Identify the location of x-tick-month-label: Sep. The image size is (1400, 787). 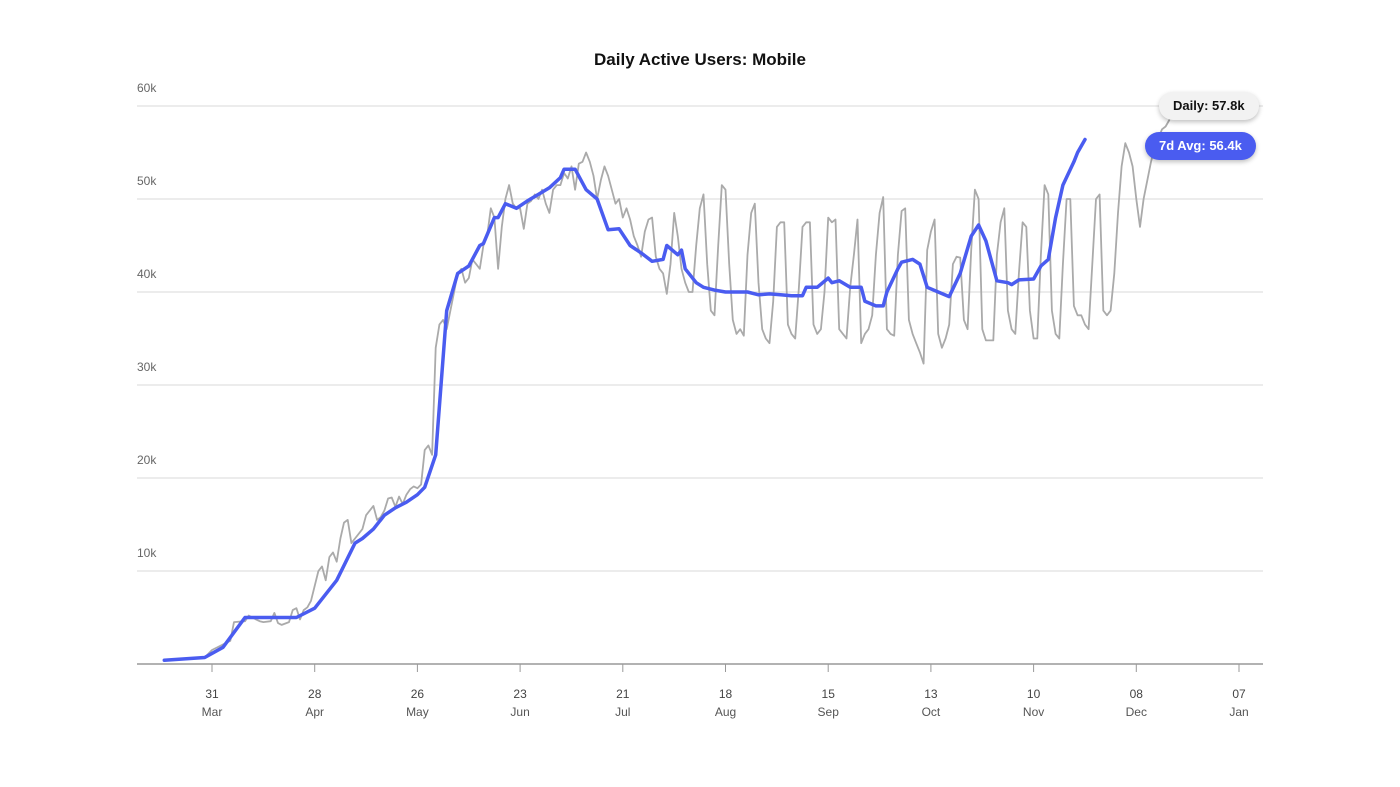
(829, 712).